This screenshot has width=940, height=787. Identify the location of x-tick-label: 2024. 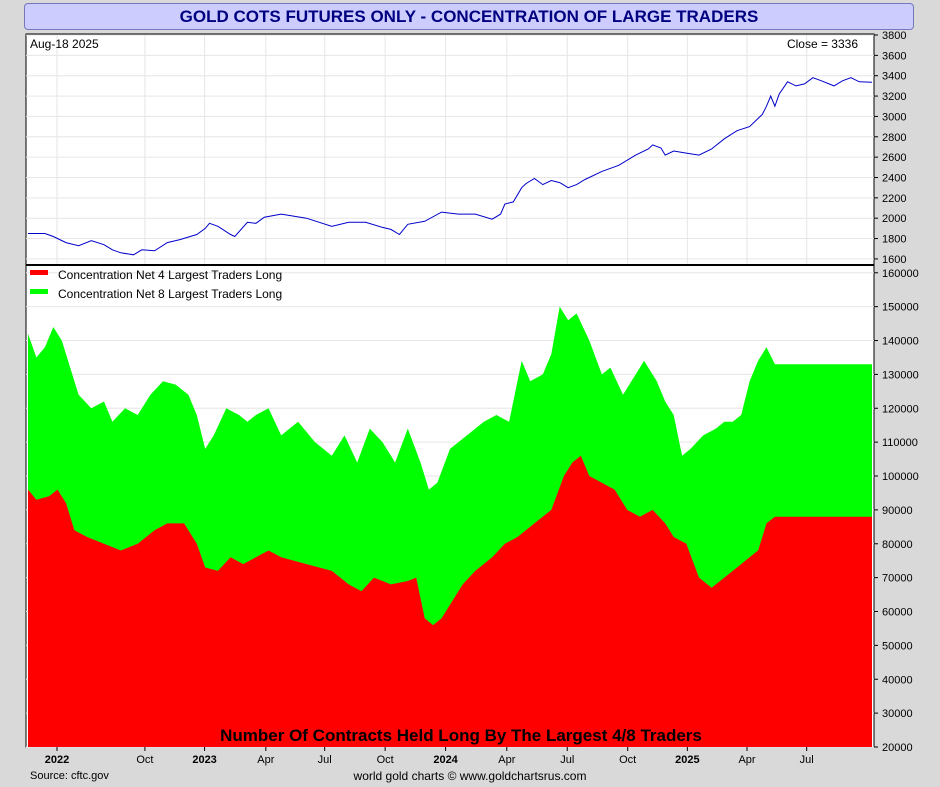
(445, 760).